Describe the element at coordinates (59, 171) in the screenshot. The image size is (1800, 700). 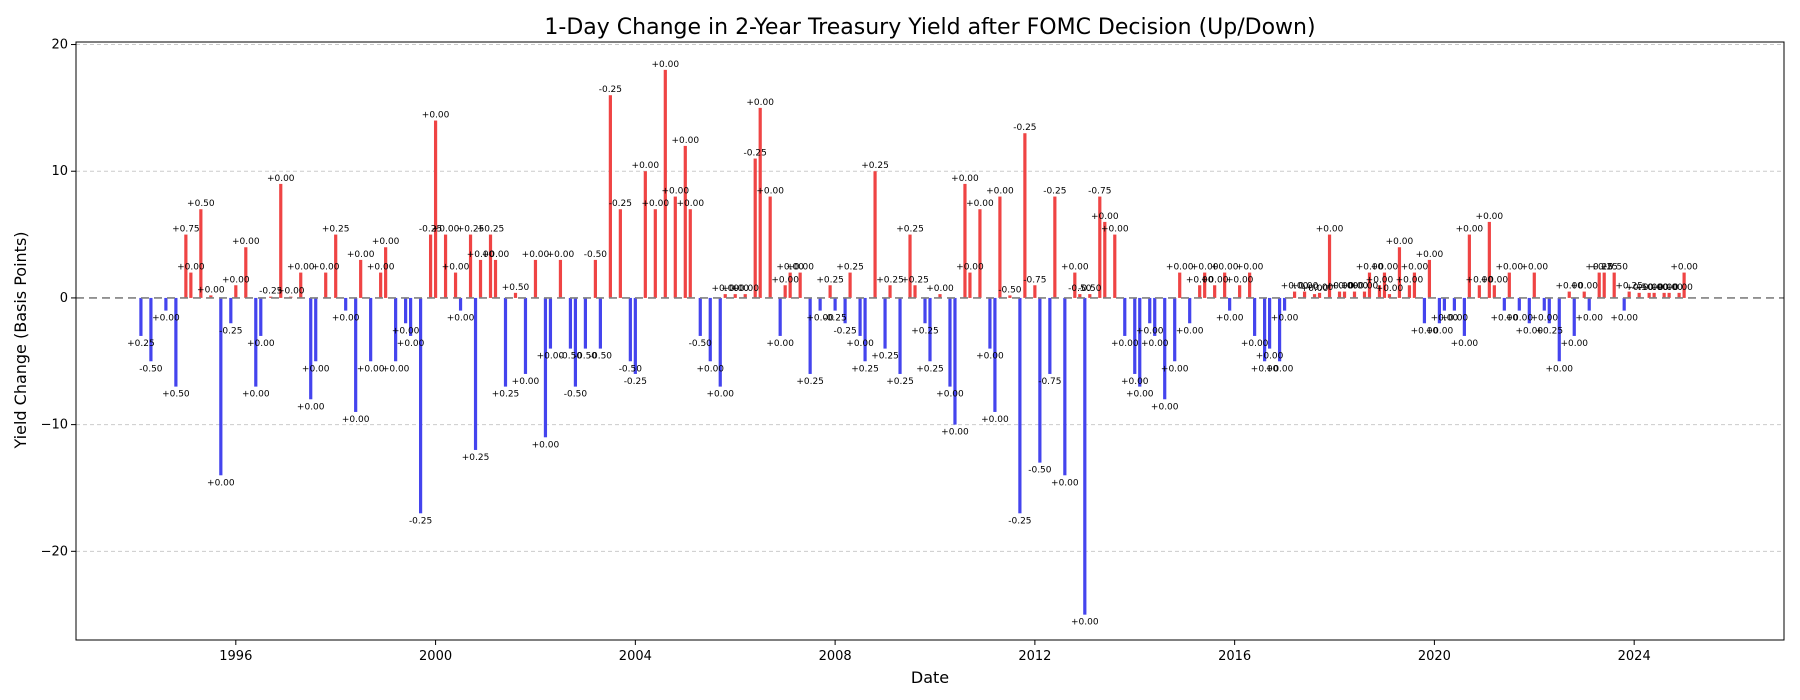
I see `y-tick-label: 10` at that location.